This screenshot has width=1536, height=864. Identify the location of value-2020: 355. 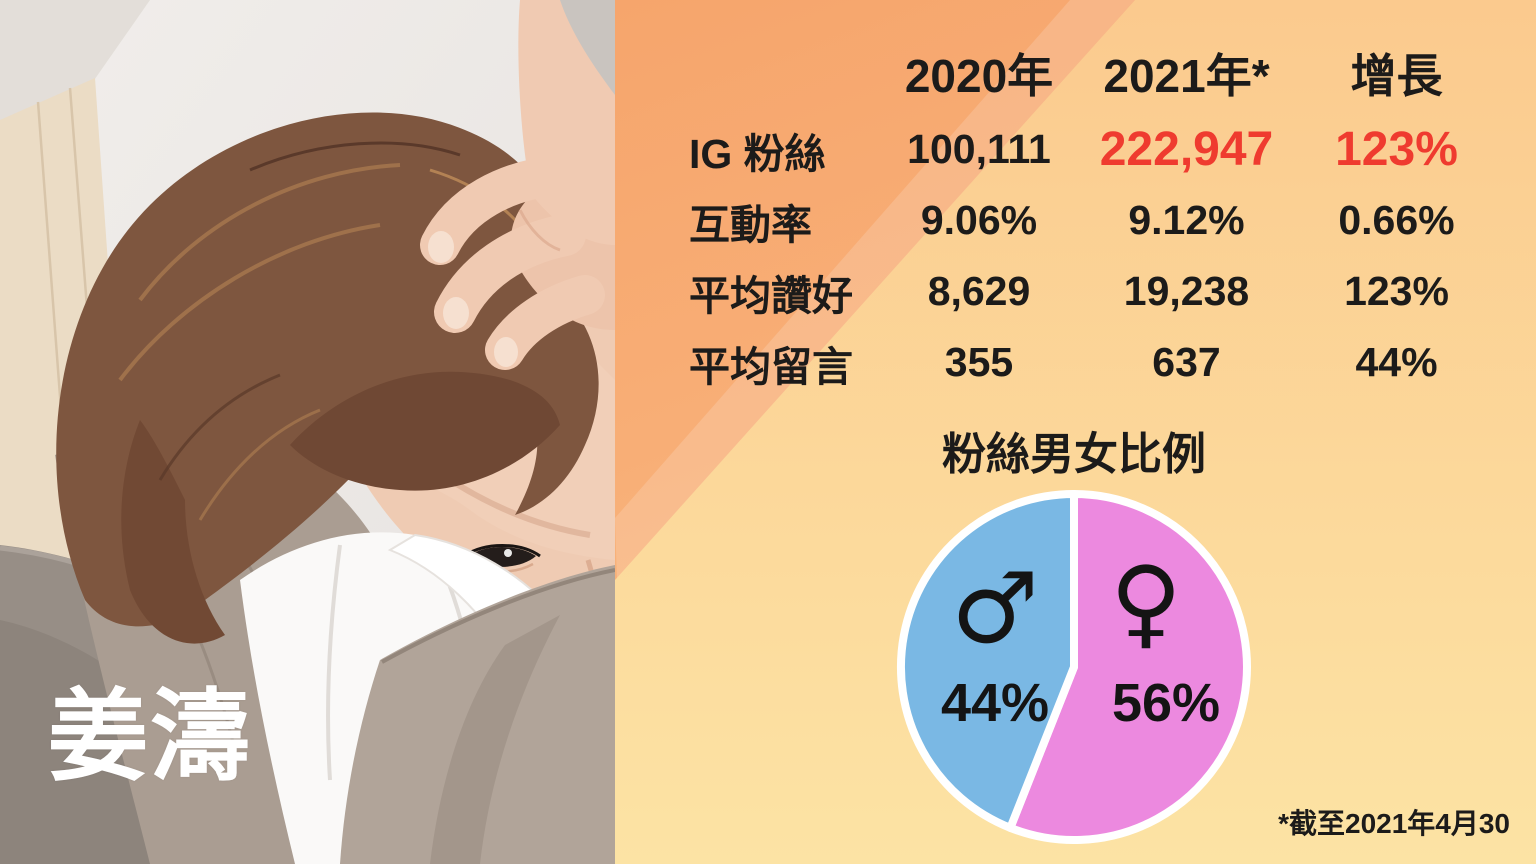
(979, 362).